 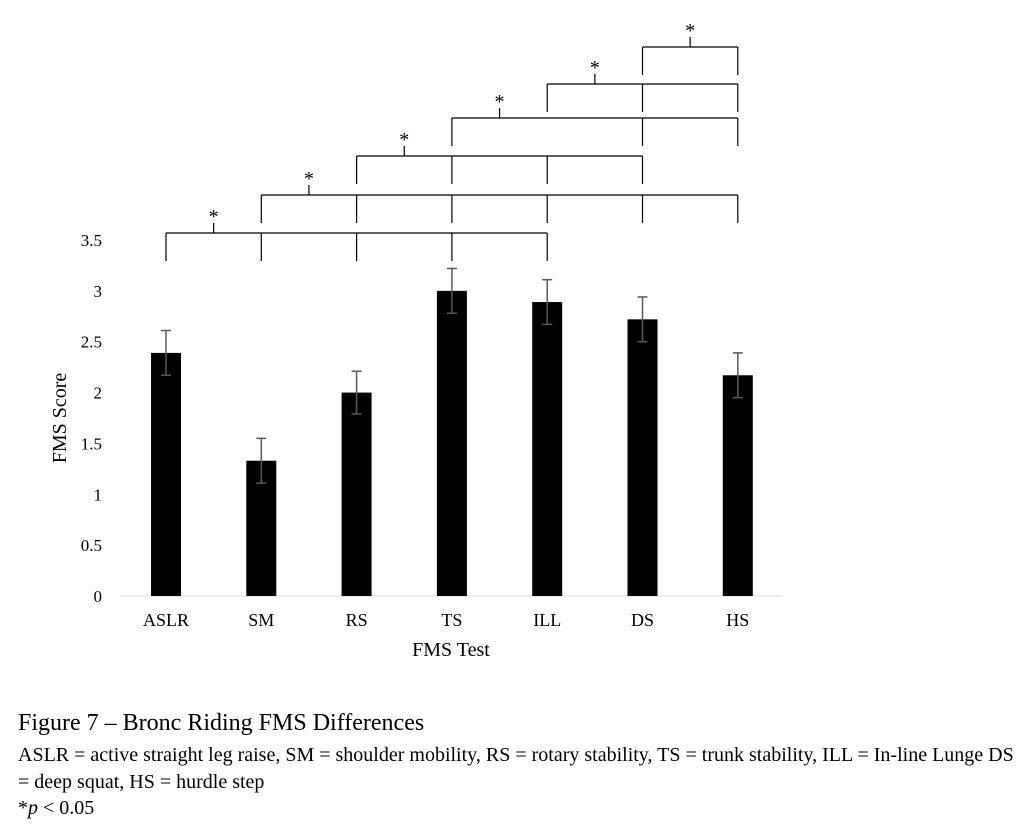 What do you see at coordinates (166, 474) in the screenshot?
I see `bar-aslr` at bounding box center [166, 474].